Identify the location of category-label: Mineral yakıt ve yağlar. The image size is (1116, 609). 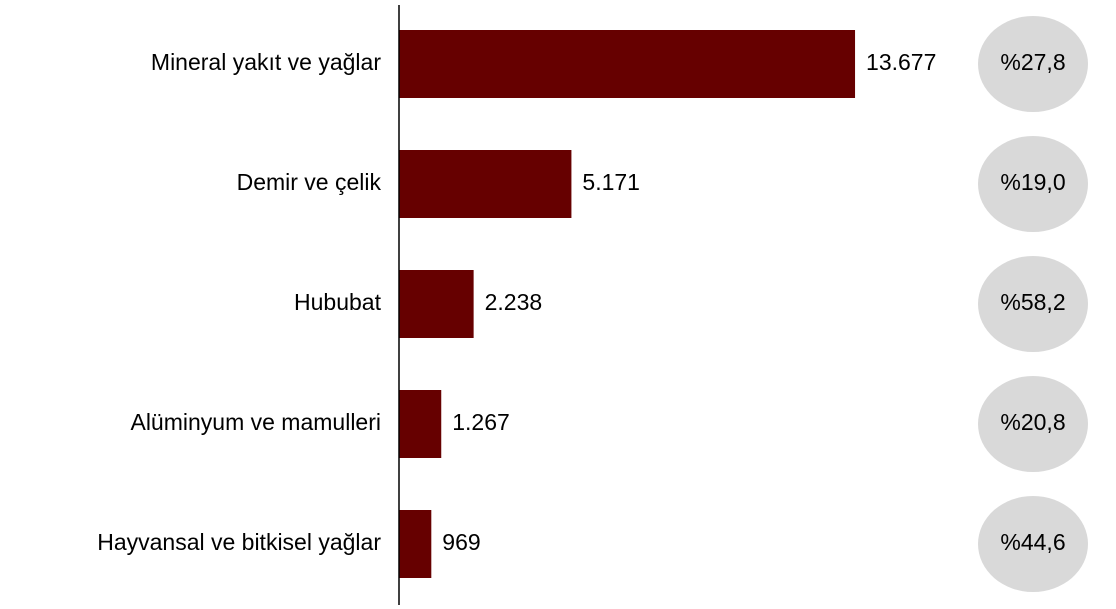
(266, 62).